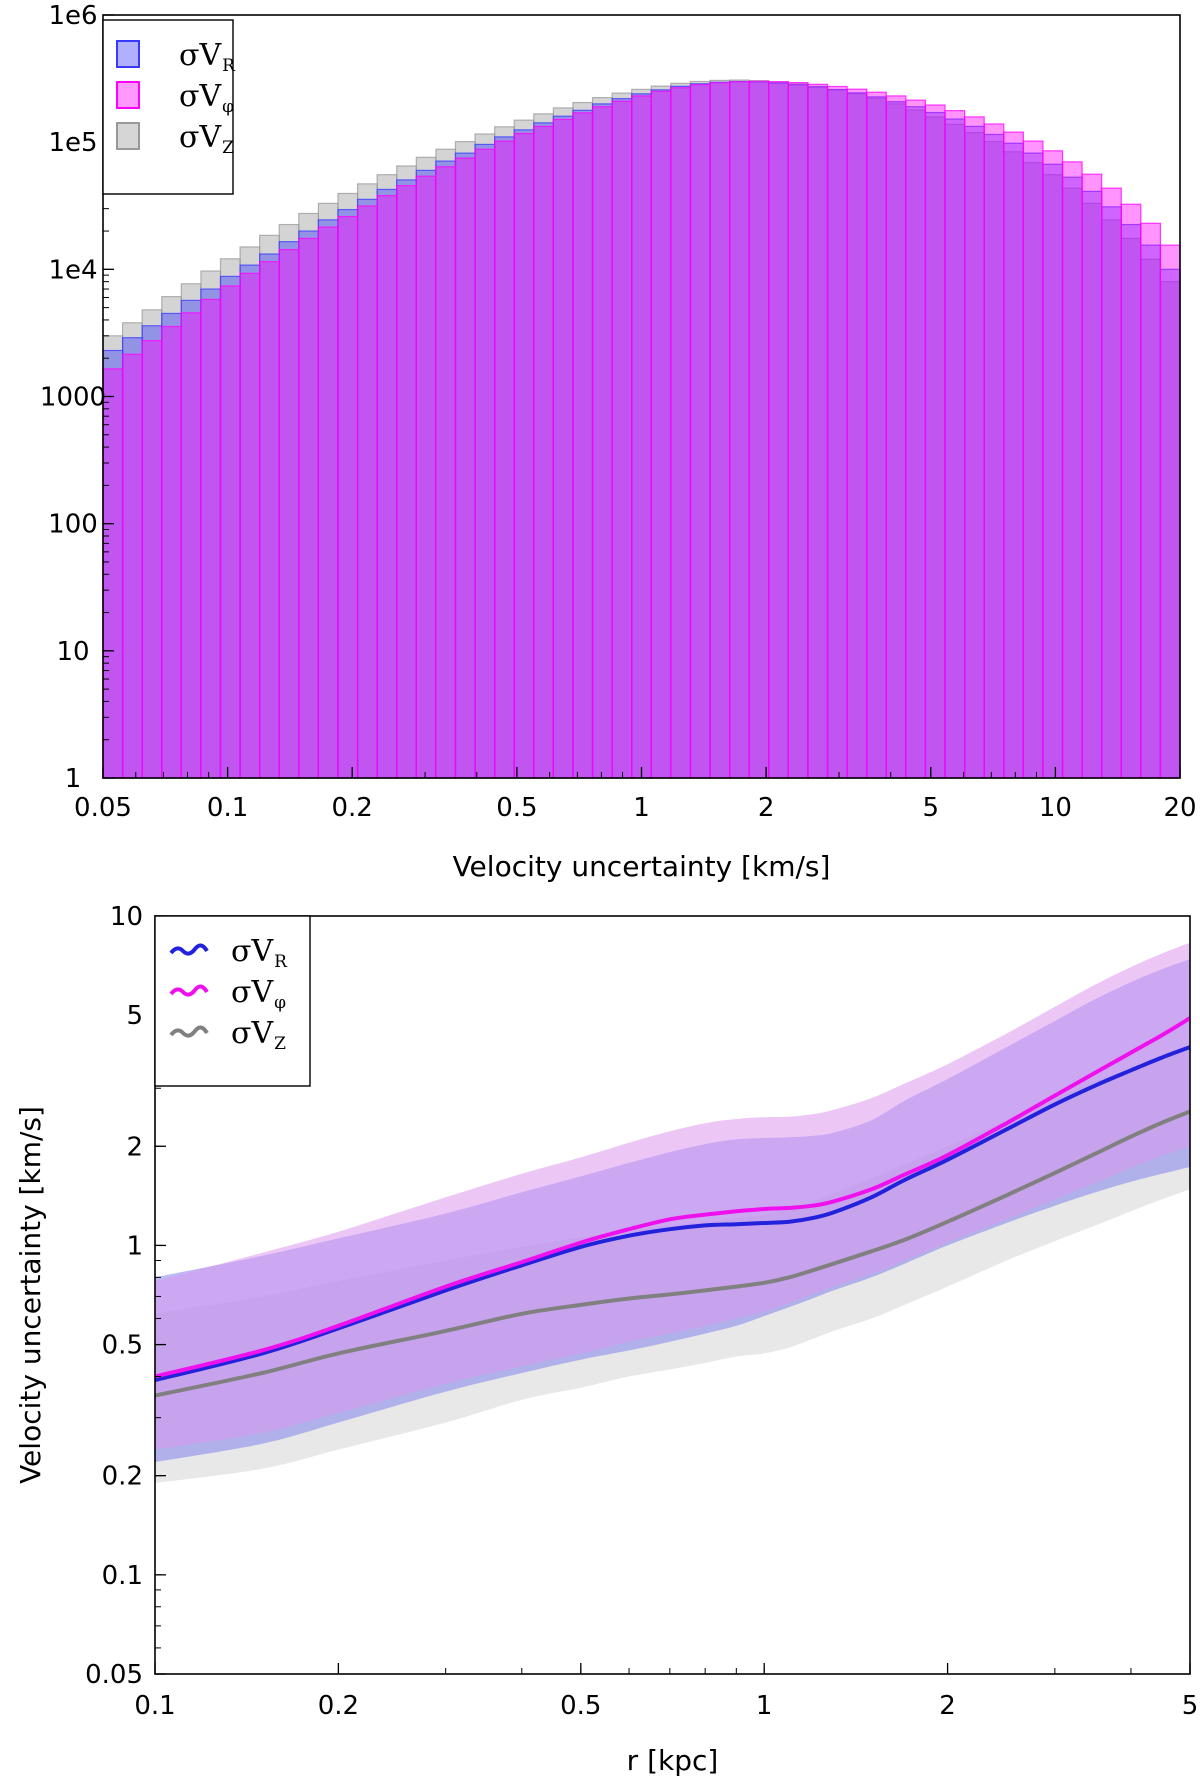 This screenshot has width=1200, height=1784. What do you see at coordinates (700, 431) in the screenshot?
I see `bar--30` at bounding box center [700, 431].